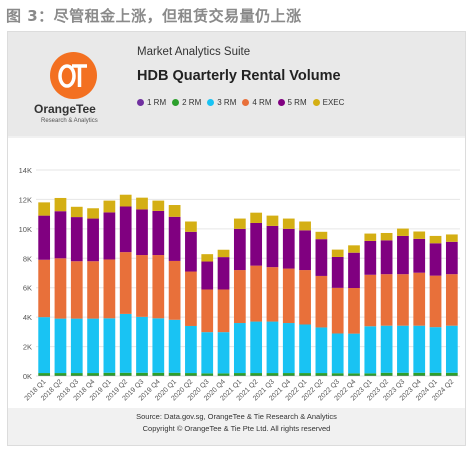 This screenshot has width=473, height=453. I want to click on legend-item: EXEC, so click(328, 102).